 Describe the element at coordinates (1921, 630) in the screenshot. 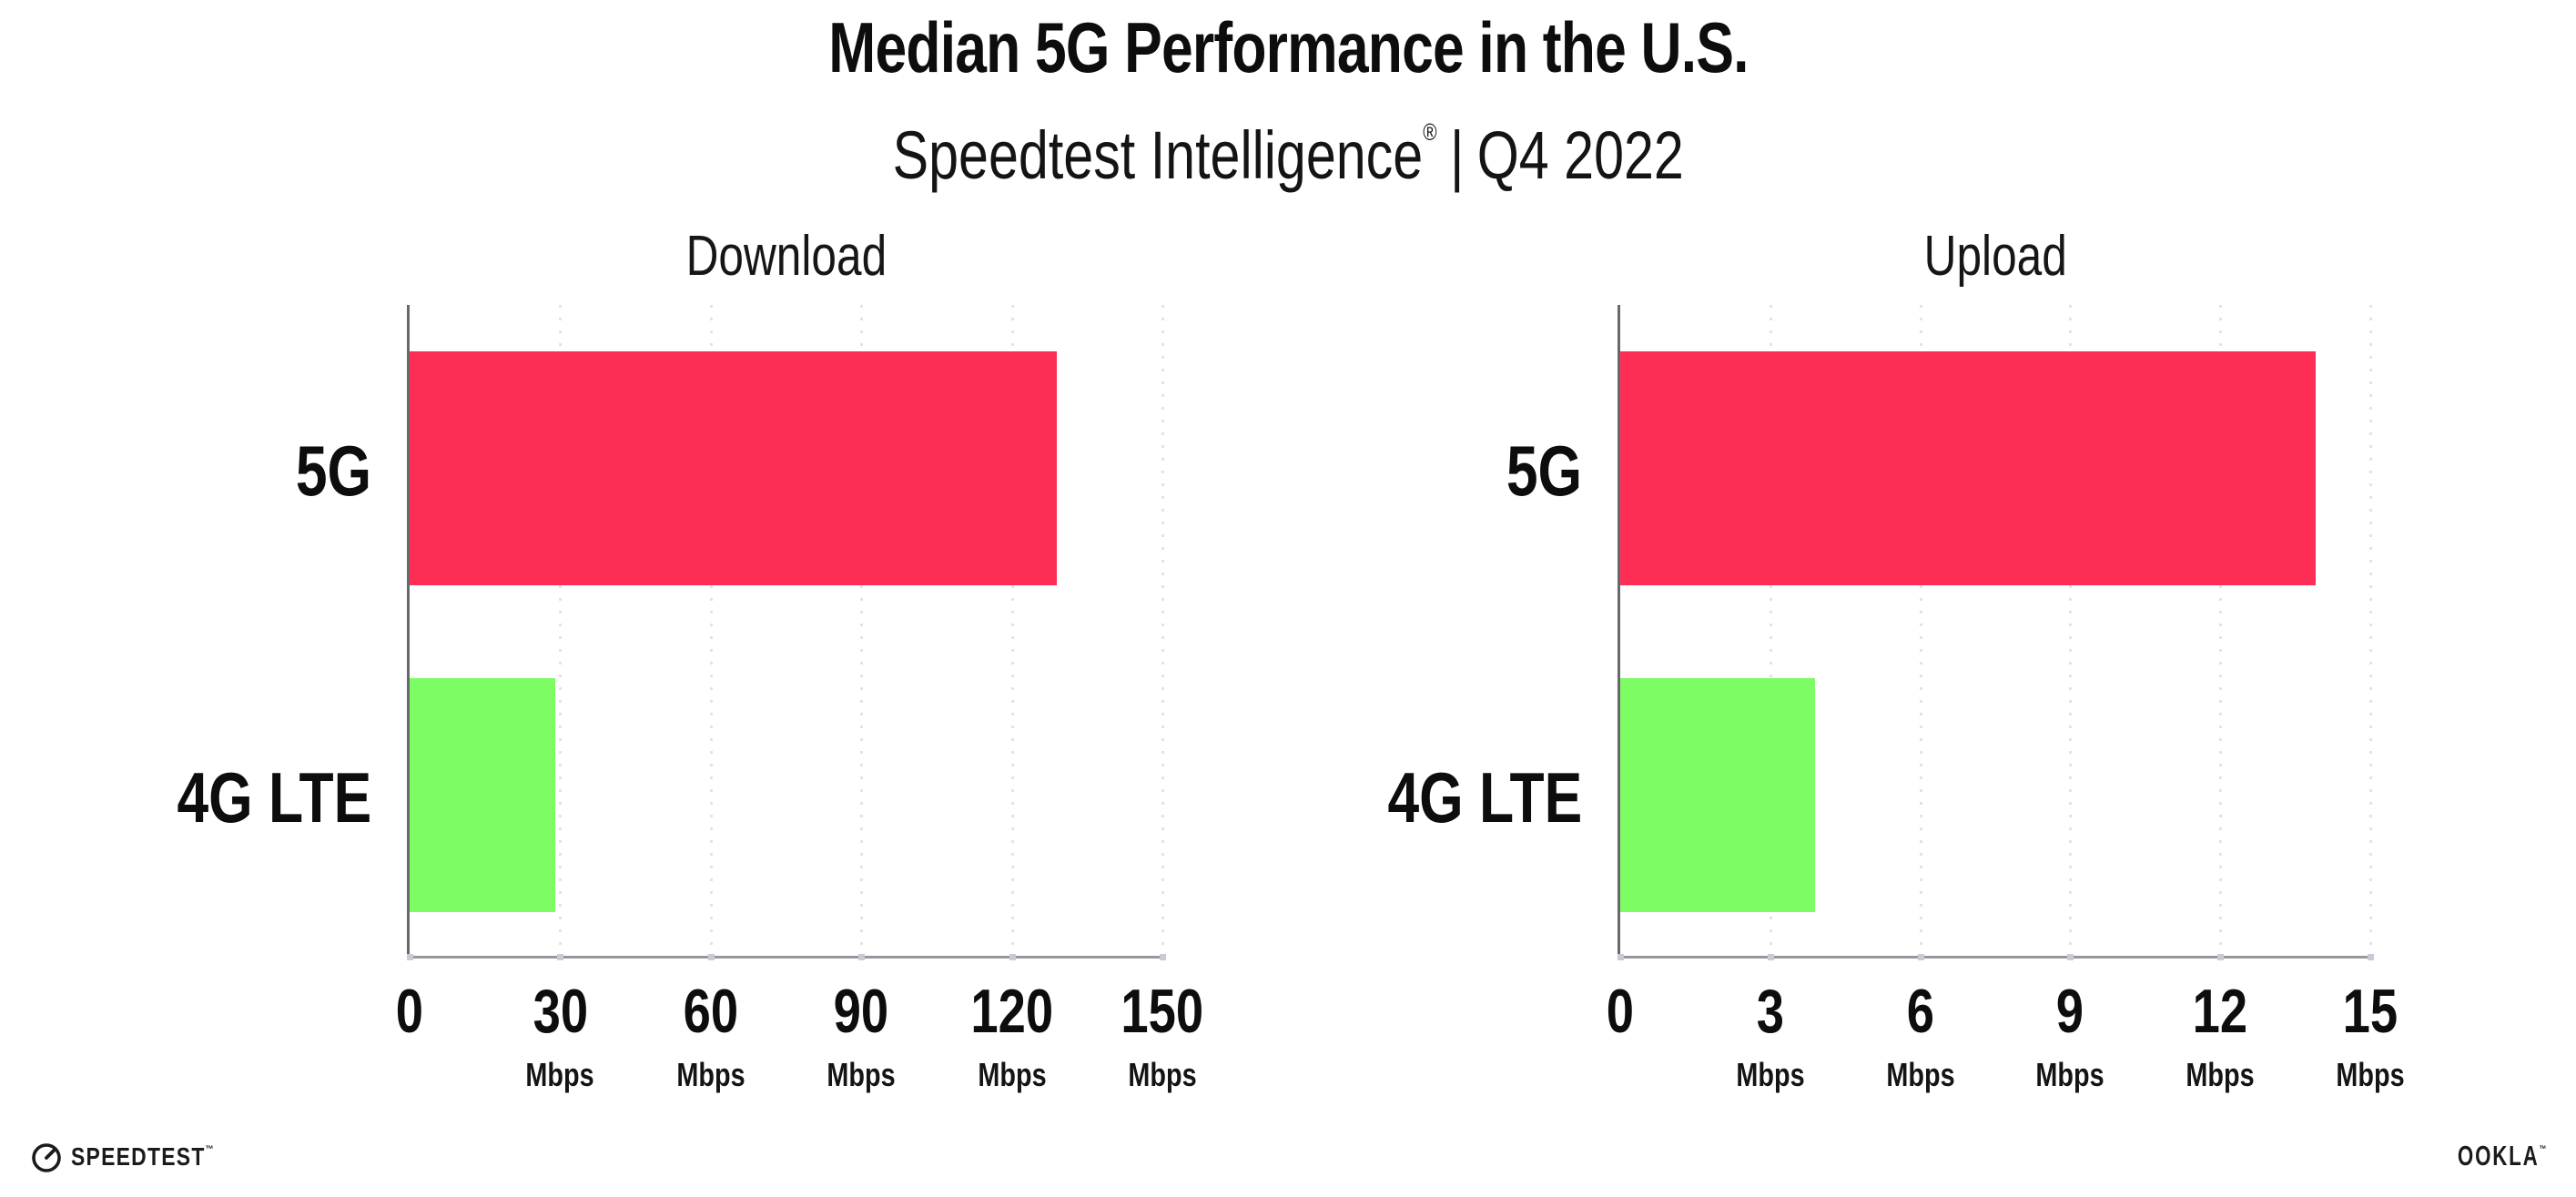

I see `gridline-6-mbps` at that location.